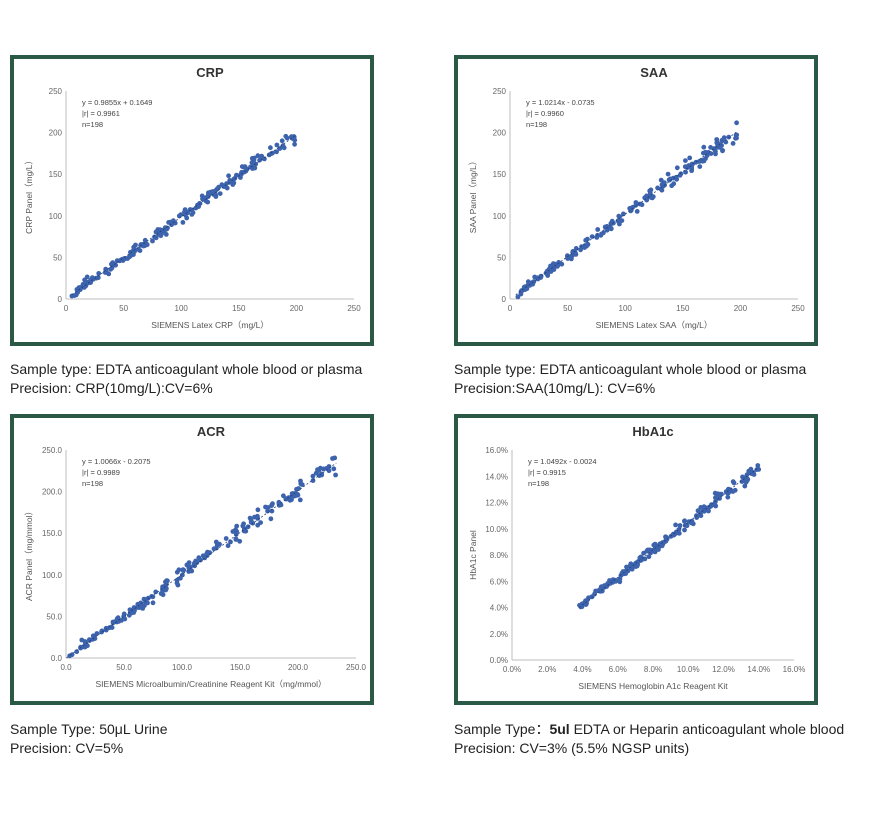  Describe the element at coordinates (572, 748) in the screenshot. I see `caption-hba1c-precision: Precision: CV=3% (5.5% NGSP units)` at that location.